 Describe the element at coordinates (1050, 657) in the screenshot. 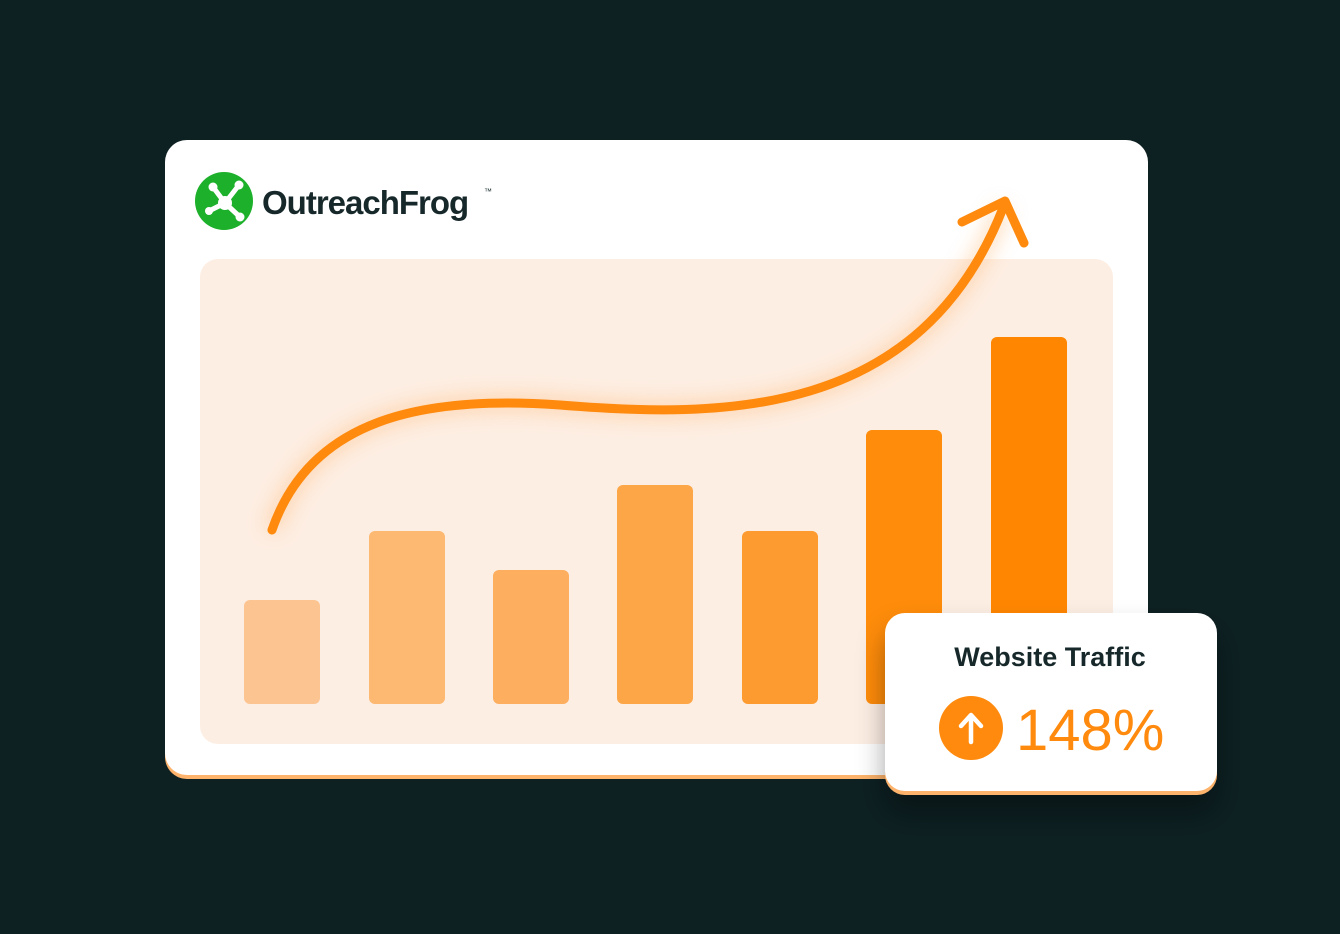

I see `stat-title: Website Traffic` at that location.